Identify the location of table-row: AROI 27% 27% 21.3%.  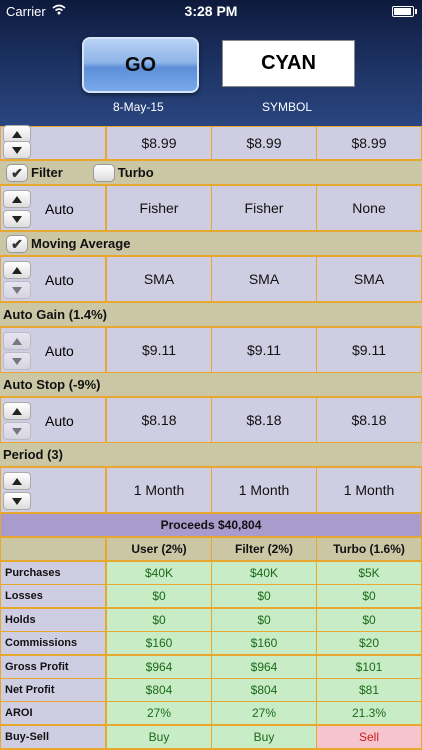
(211, 713).